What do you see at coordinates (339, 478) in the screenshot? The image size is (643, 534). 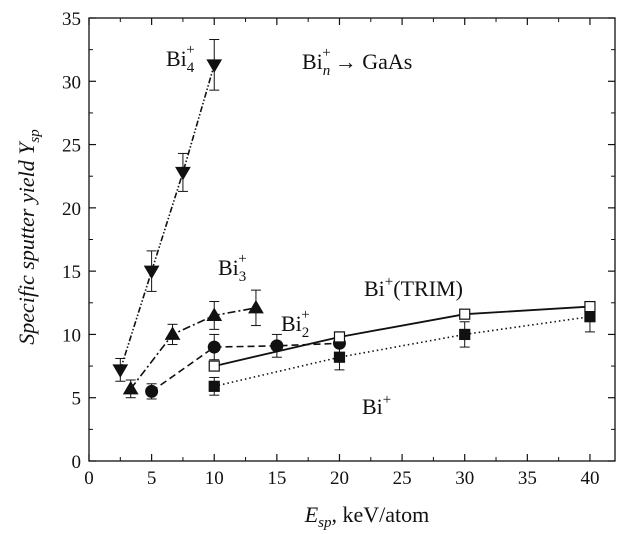 I see `x-tick-label: 20` at bounding box center [339, 478].